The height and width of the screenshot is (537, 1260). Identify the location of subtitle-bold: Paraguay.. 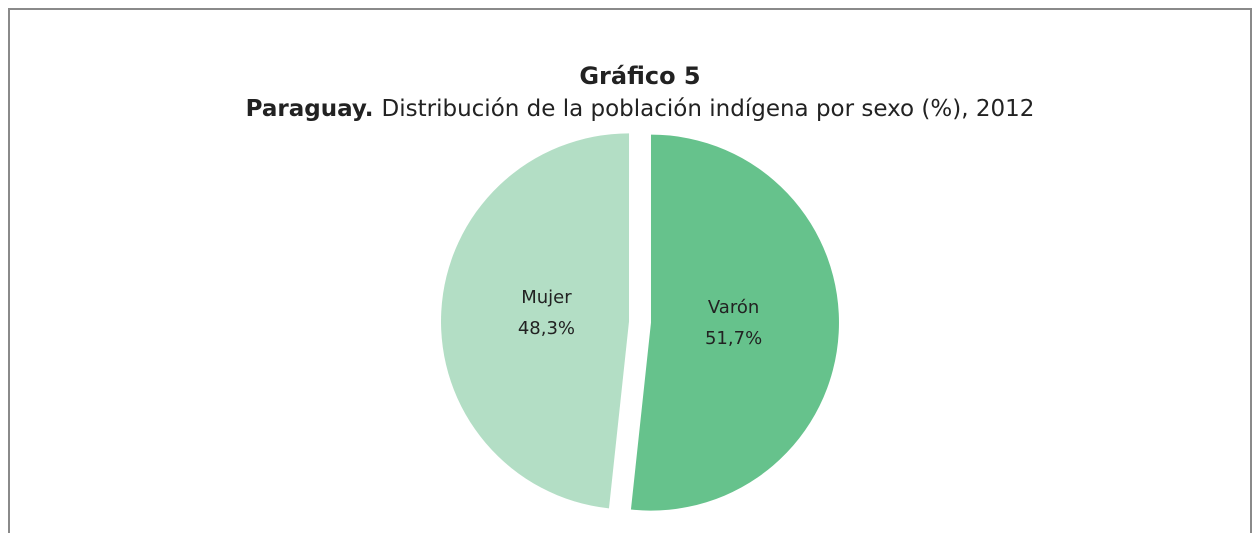
(310, 109).